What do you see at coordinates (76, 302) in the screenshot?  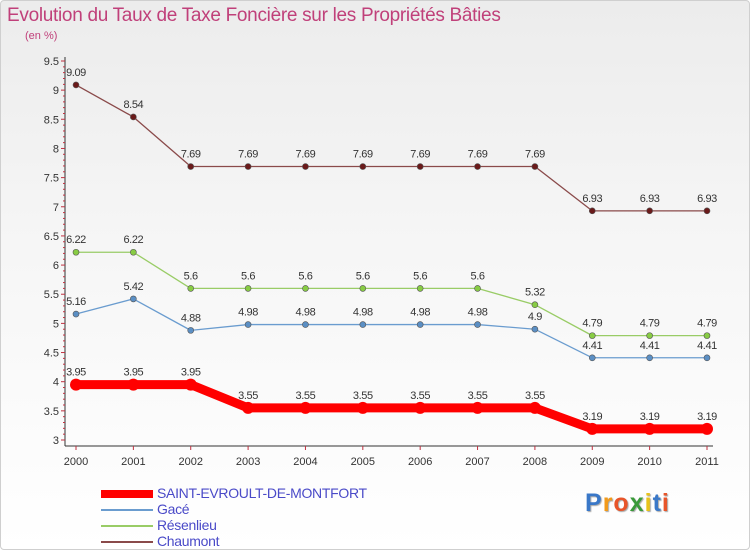 I see `data-label-gace: 5.16` at bounding box center [76, 302].